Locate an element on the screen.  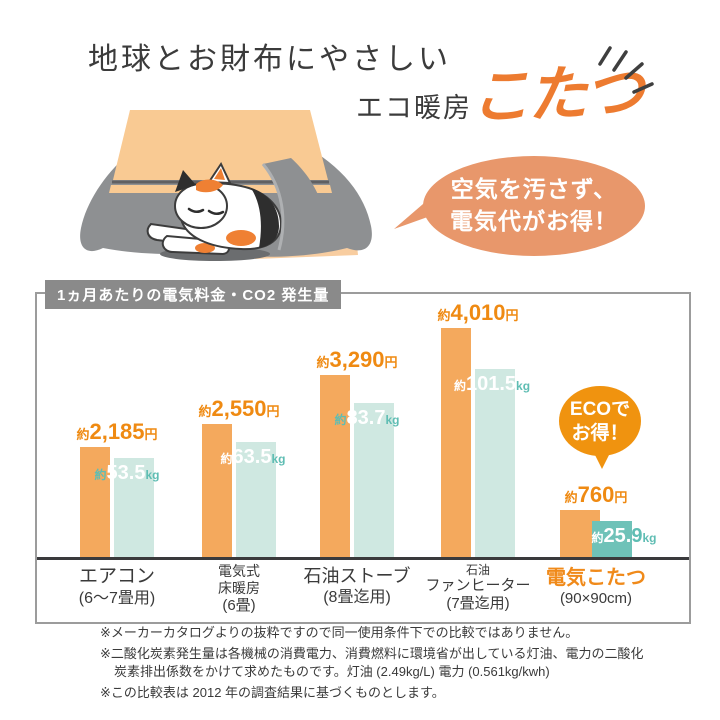
category-name: エアコン is located at coordinates (116, 576).